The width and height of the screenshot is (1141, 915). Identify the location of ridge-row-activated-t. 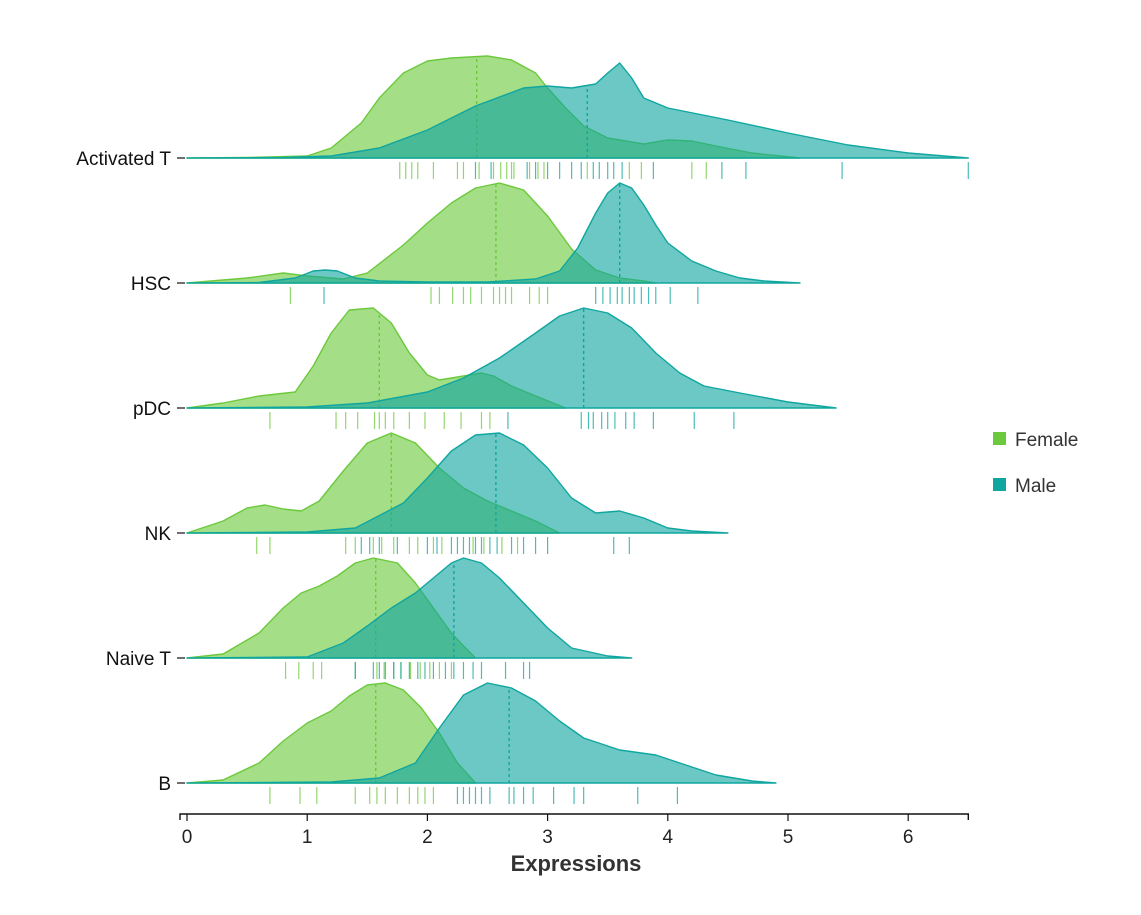
(577, 107).